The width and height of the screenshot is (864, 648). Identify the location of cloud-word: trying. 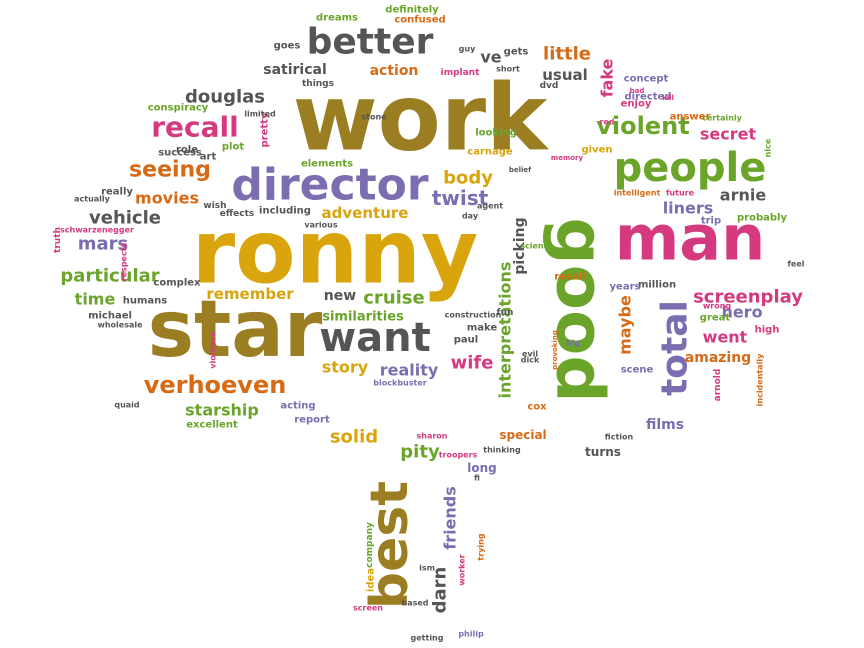
(481, 546).